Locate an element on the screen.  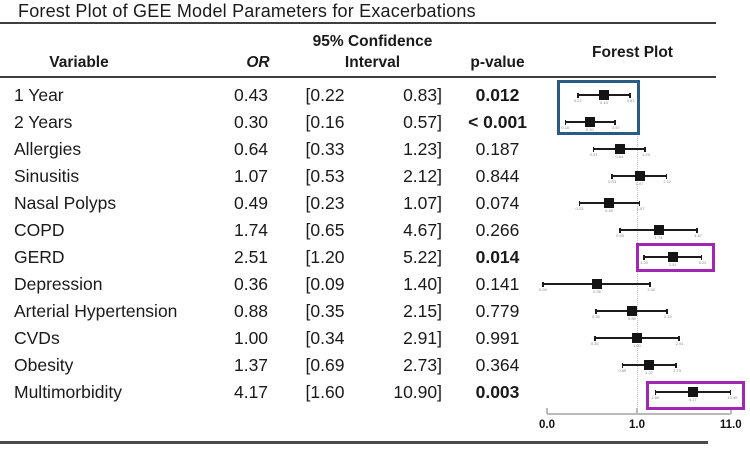
or-micro-label: 1.07 is located at coordinates (639, 183).